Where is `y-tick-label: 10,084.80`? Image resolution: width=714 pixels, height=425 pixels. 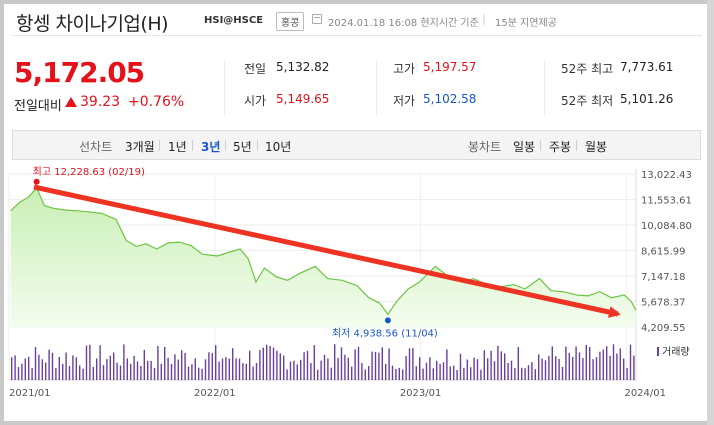
y-tick-label: 10,084.80 is located at coordinates (666, 226).